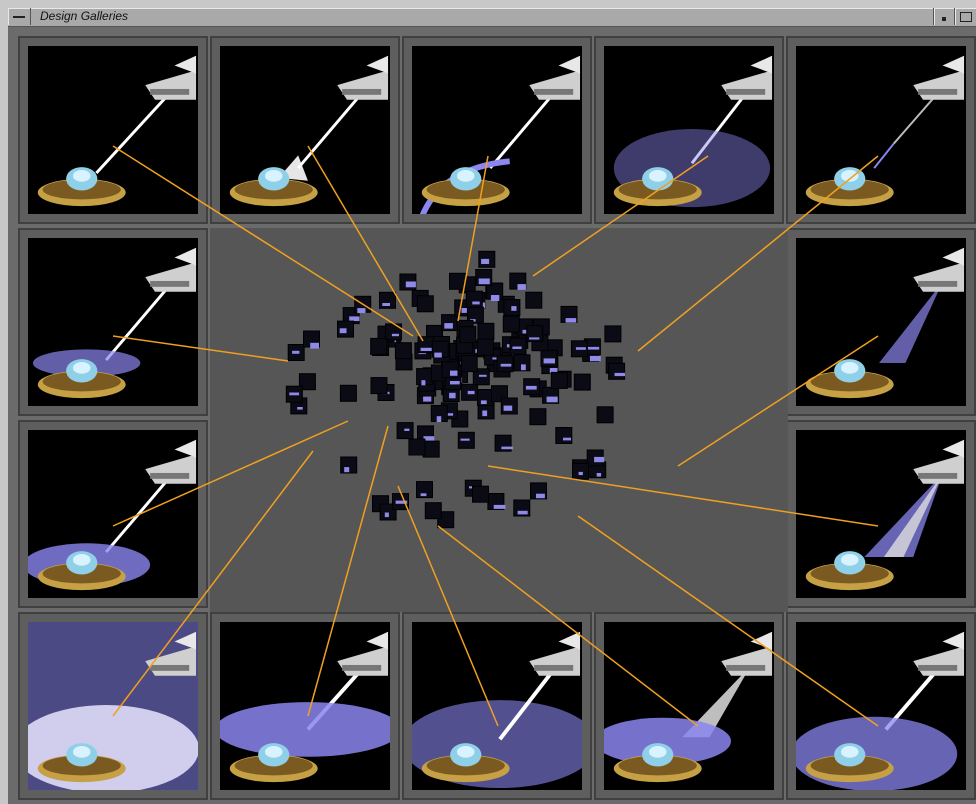 Image resolution: width=976 pixels, height=804 pixels. Describe the element at coordinates (944, 19) in the screenshot. I see `minimize-icon` at that location.